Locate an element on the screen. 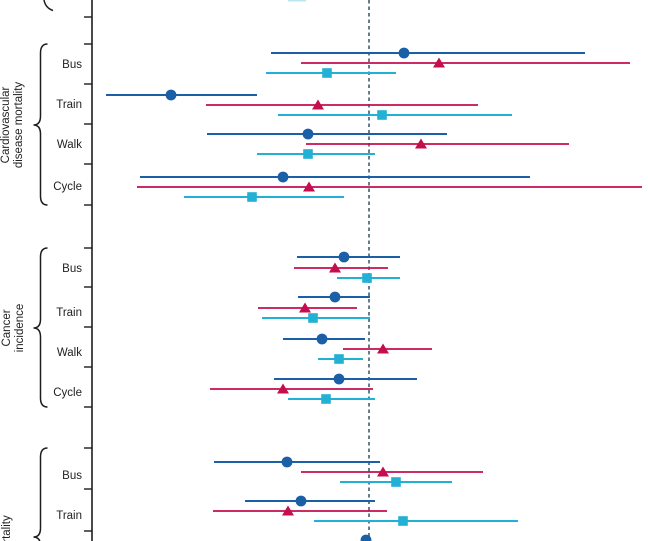 Image resolution: width=648 pixels, height=541 pixels. partial-marker-sliver is located at coordinates (297, 1).